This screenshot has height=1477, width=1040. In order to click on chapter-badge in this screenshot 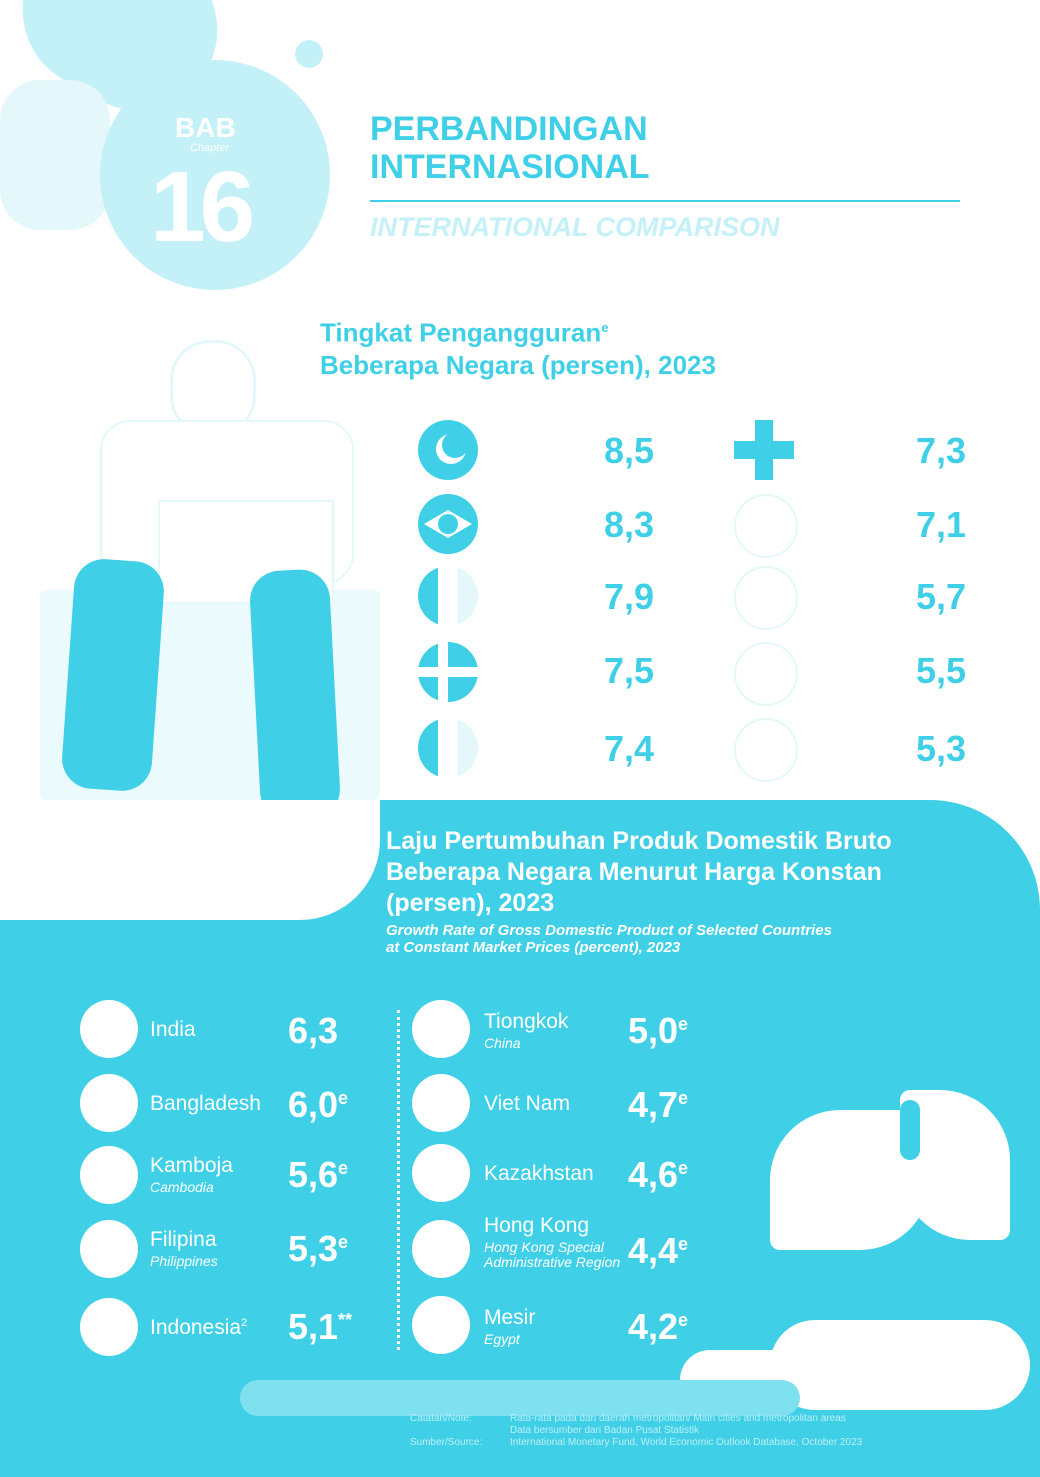, I will do `click(215, 175)`.